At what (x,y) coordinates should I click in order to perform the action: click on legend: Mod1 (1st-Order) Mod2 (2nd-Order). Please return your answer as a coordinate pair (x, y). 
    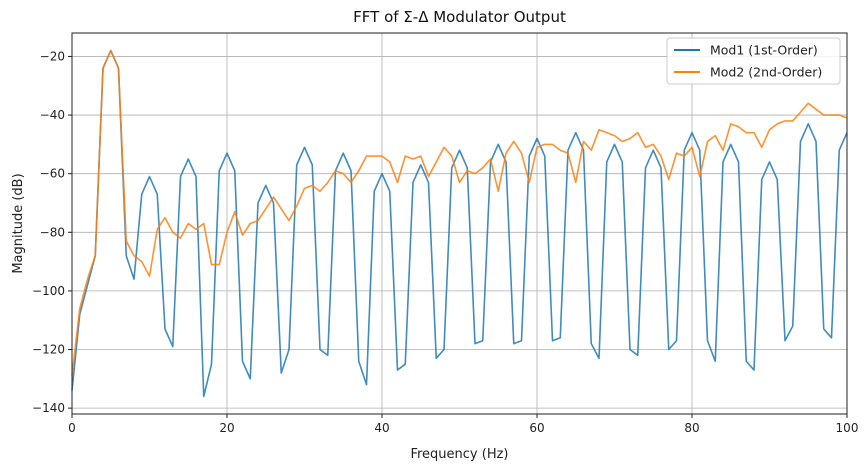
    Looking at the image, I should click on (753, 61).